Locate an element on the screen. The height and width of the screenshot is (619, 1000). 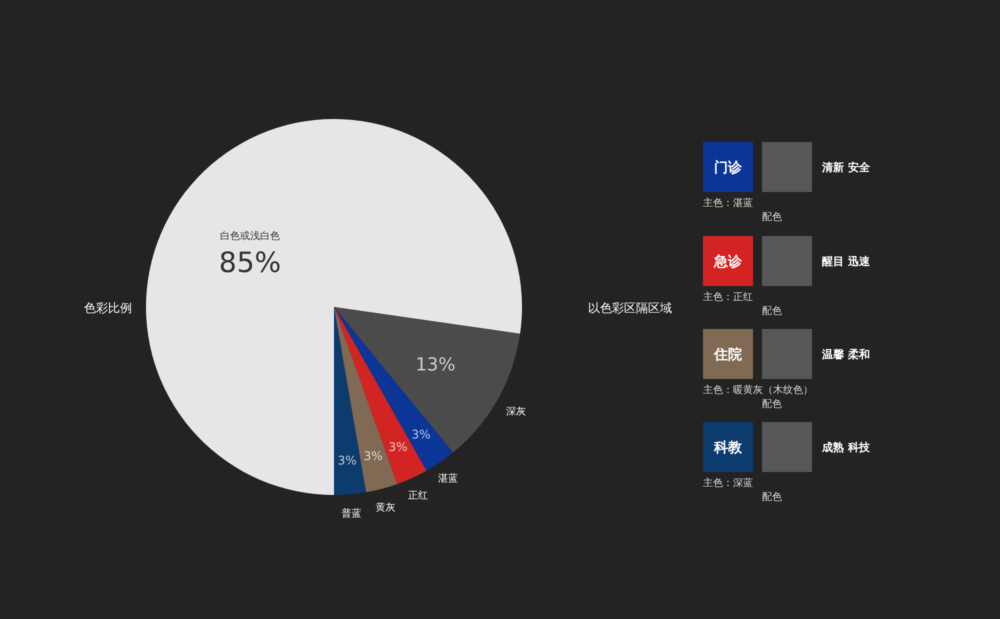
category-label: 门诊 is located at coordinates (728, 167).